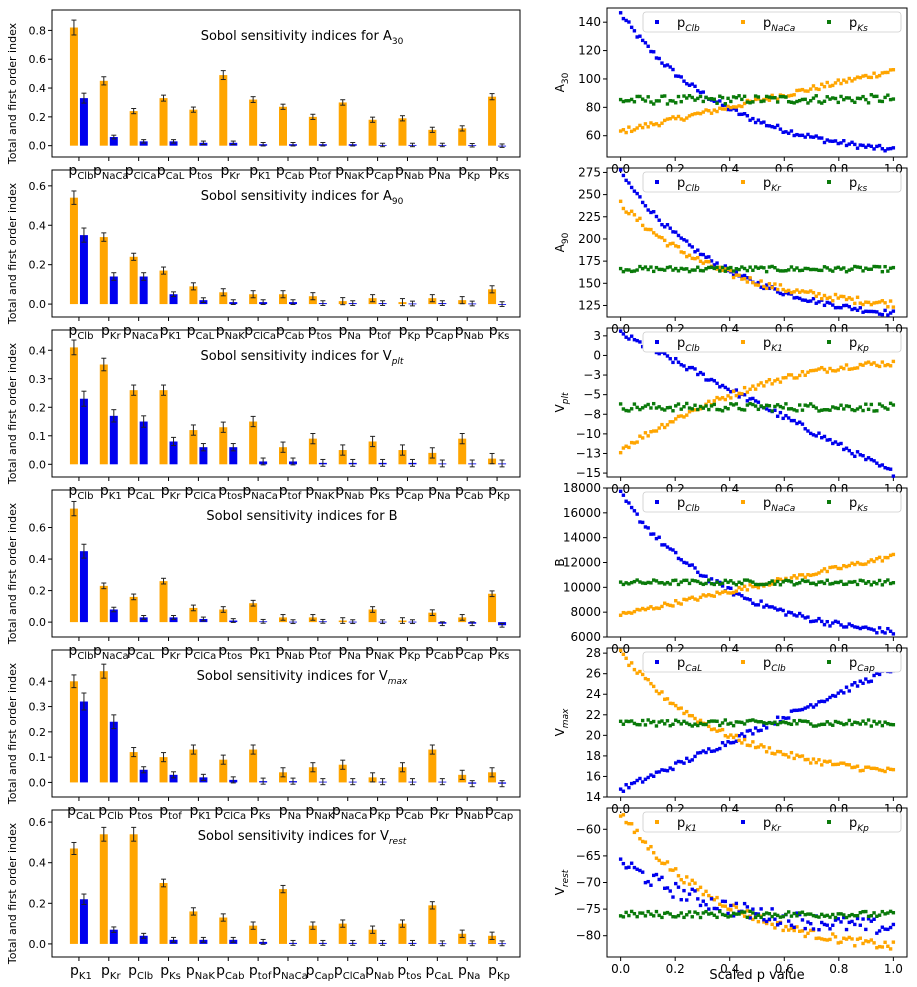 This screenshot has height=987, width=917. What do you see at coordinates (302, 838) in the screenshot?
I see `panel-title: Sobol sensitivity indices for Vrest` at bounding box center [302, 838].